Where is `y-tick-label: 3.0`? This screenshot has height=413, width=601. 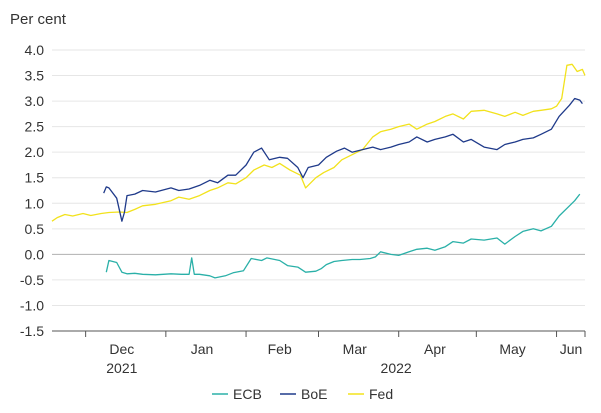
y-tick-label: 3.0 is located at coordinates (35, 101).